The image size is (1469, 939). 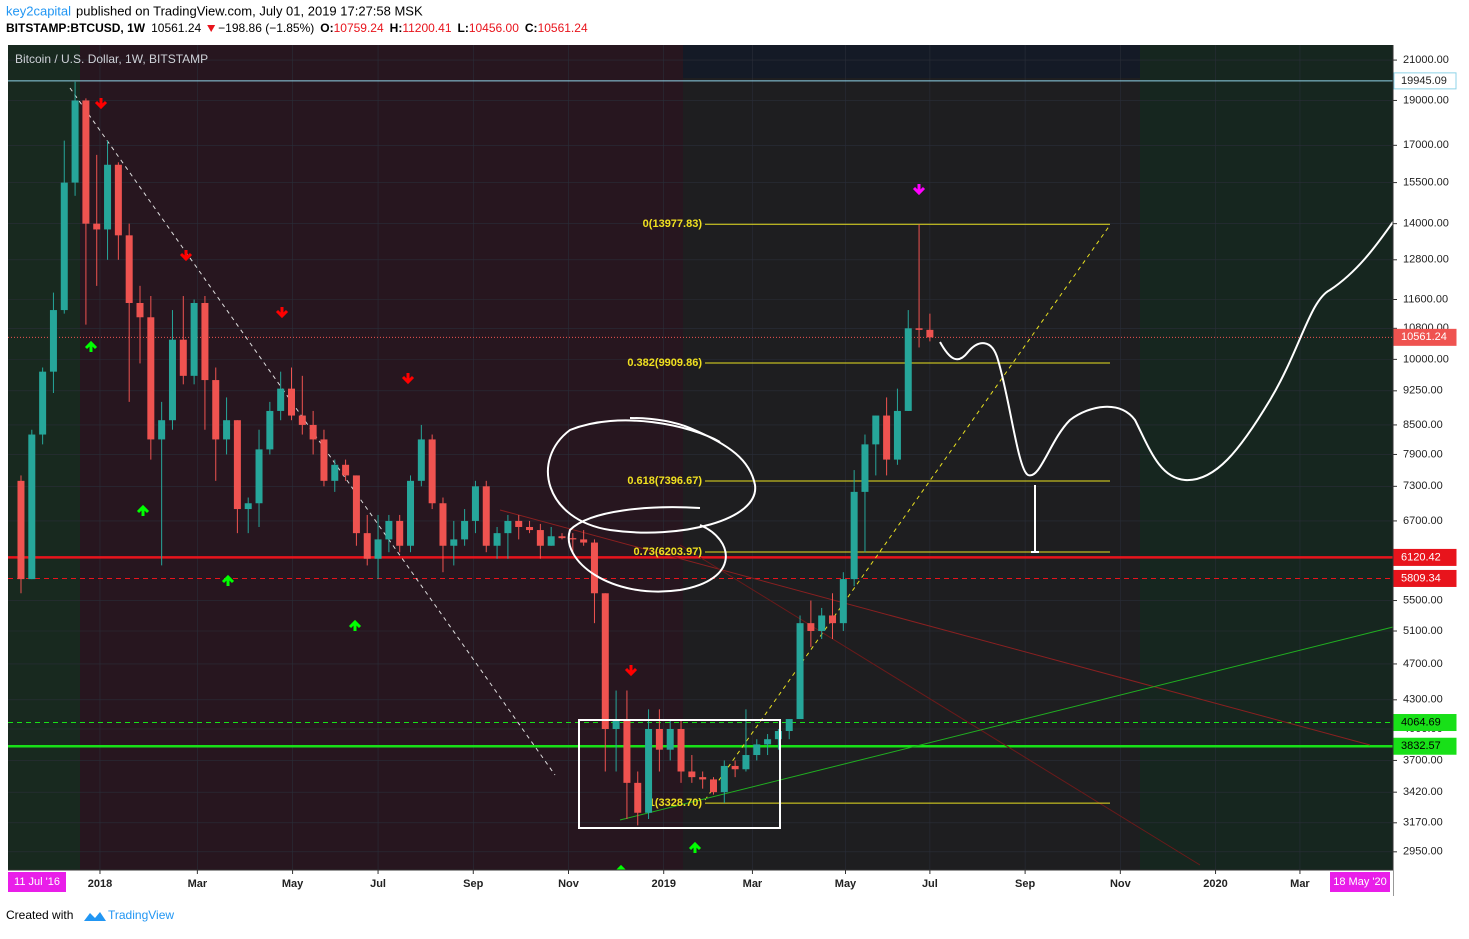 What do you see at coordinates (38, 10) in the screenshot?
I see `publisher: key2capital` at bounding box center [38, 10].